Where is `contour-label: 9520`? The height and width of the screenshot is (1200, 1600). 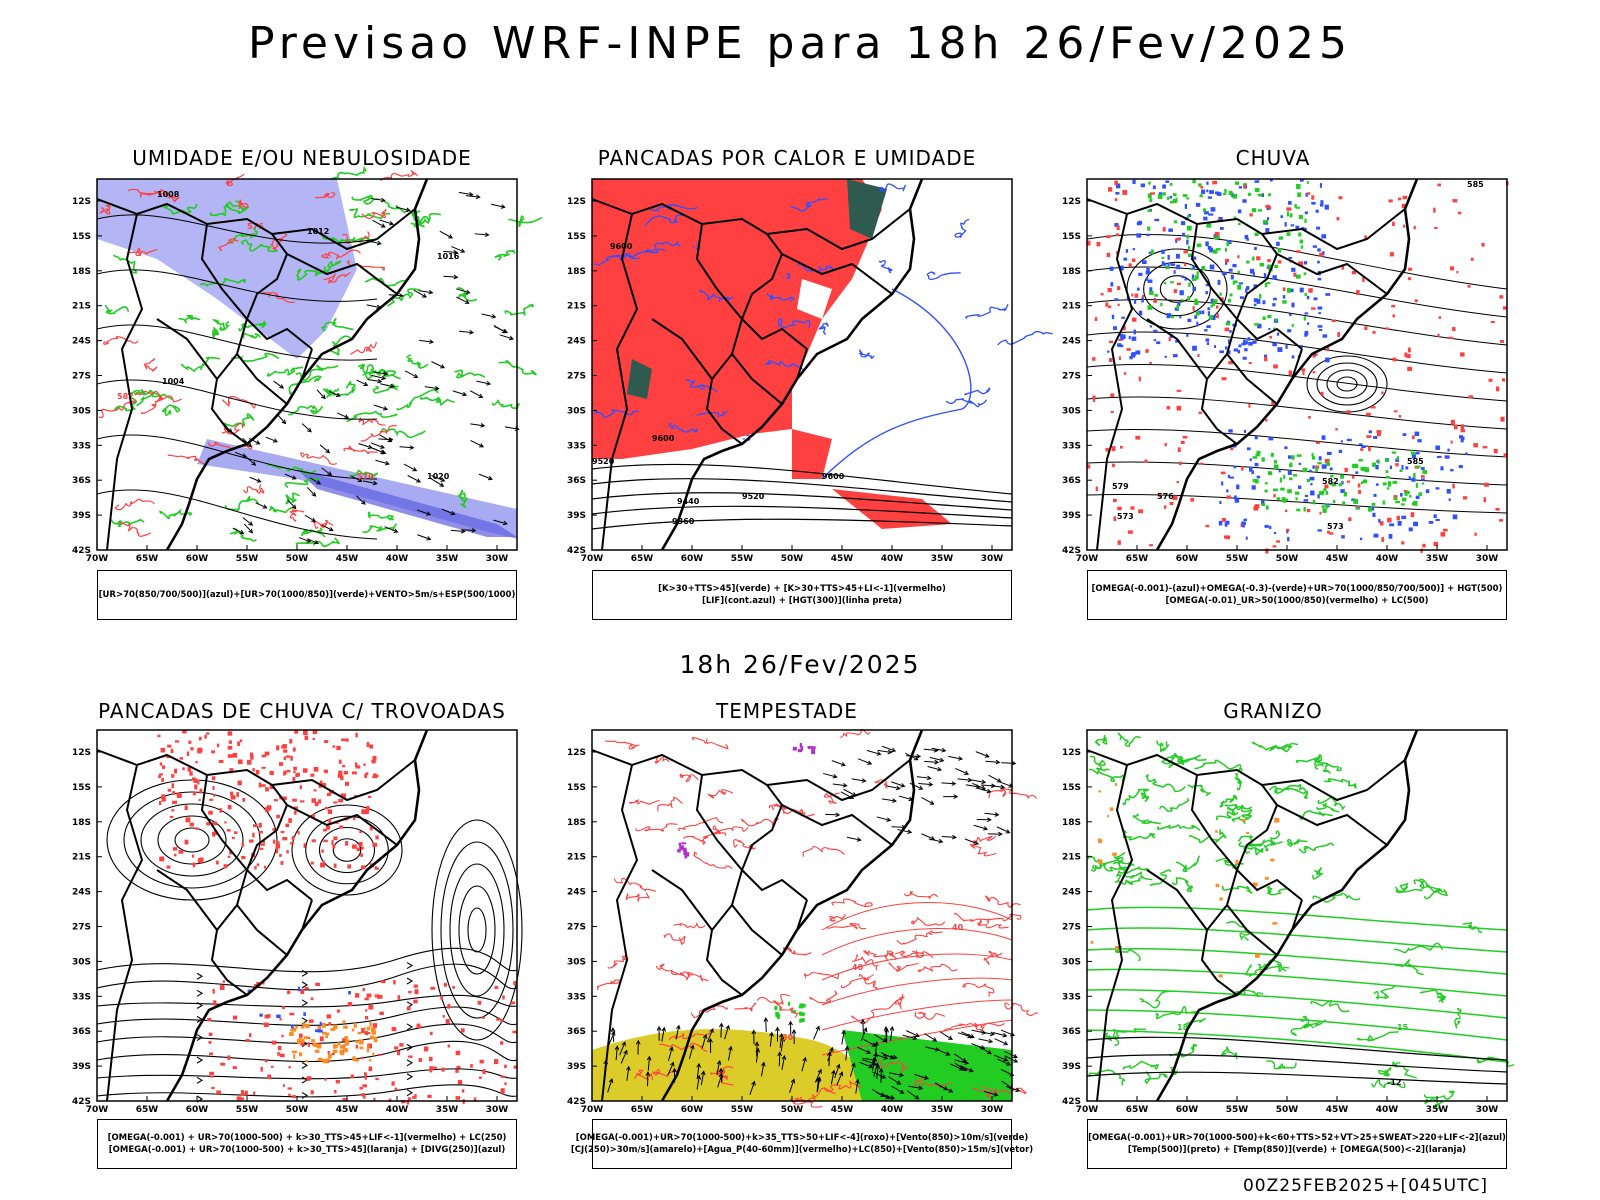
contour-label: 9520 is located at coordinates (603, 461).